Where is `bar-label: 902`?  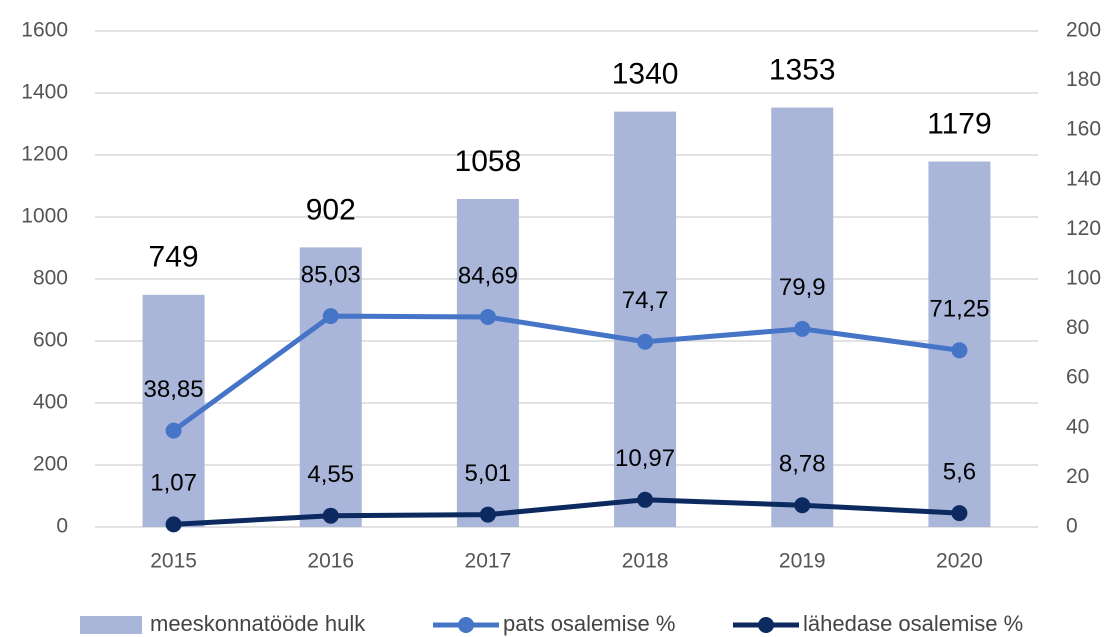 bar-label: 902 is located at coordinates (331, 209).